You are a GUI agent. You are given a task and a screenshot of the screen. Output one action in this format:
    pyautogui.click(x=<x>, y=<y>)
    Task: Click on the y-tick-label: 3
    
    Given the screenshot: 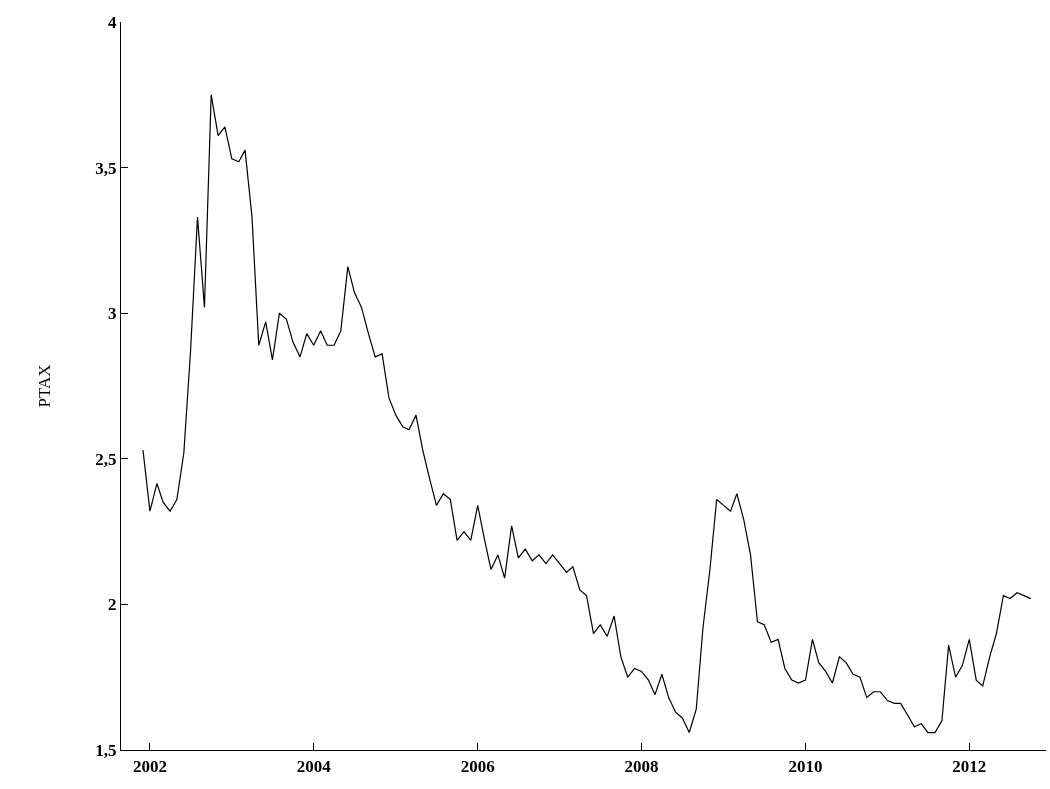 What is the action you would take?
    pyautogui.click(x=112, y=314)
    